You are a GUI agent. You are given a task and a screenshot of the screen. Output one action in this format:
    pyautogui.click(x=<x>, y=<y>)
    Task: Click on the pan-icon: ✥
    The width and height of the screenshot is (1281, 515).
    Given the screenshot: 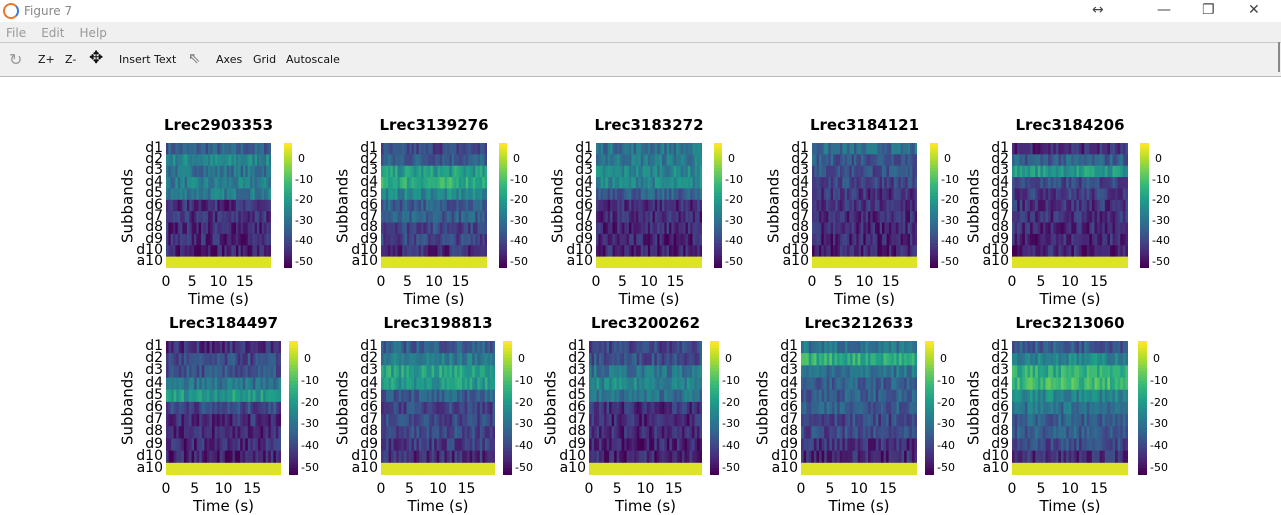 What is the action you would take?
    pyautogui.click(x=96, y=58)
    